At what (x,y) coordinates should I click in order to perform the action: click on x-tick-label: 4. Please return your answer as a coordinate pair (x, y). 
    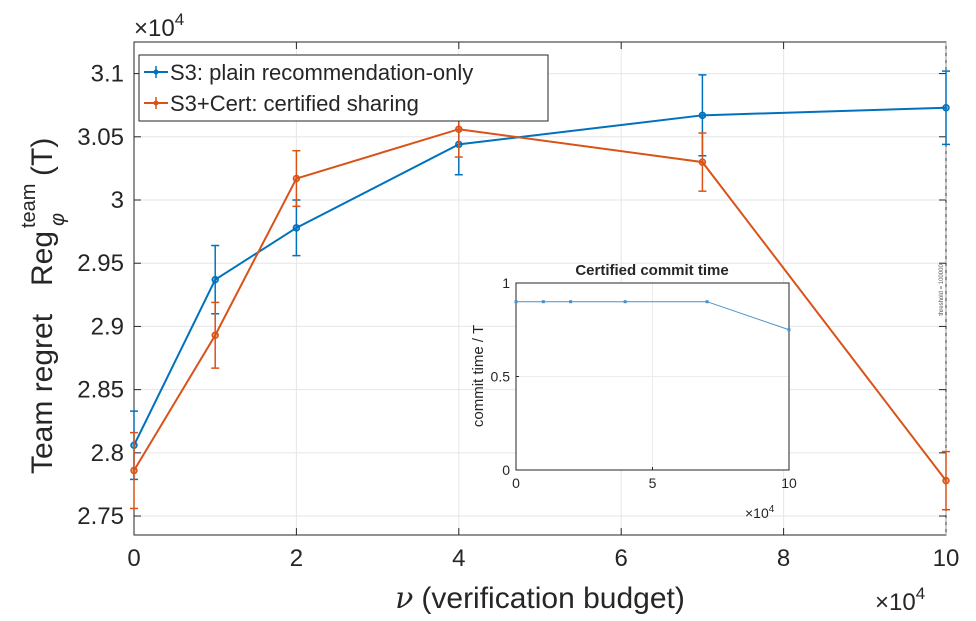
    Looking at the image, I should click on (458, 558).